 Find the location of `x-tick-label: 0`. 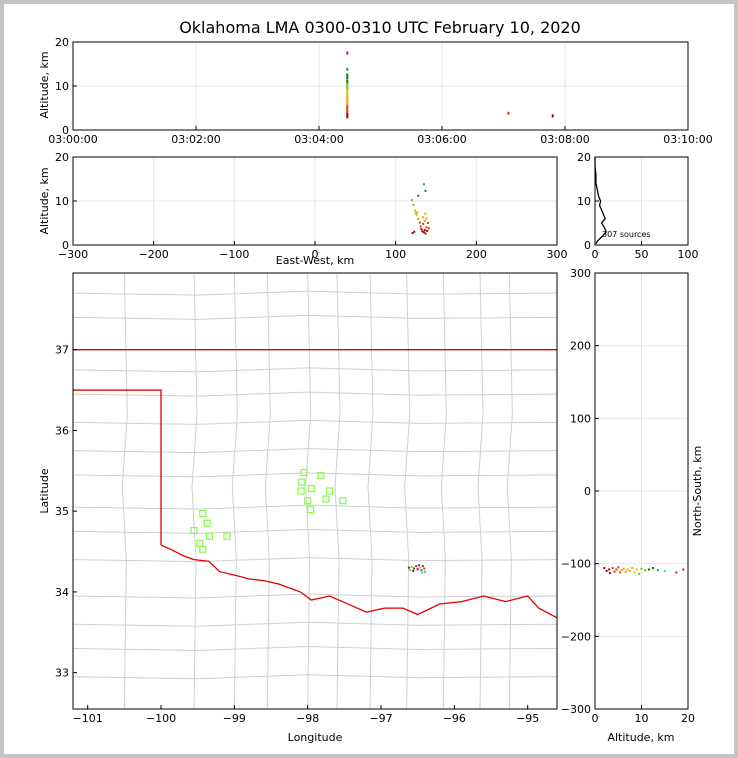

x-tick-label: 0 is located at coordinates (315, 254).